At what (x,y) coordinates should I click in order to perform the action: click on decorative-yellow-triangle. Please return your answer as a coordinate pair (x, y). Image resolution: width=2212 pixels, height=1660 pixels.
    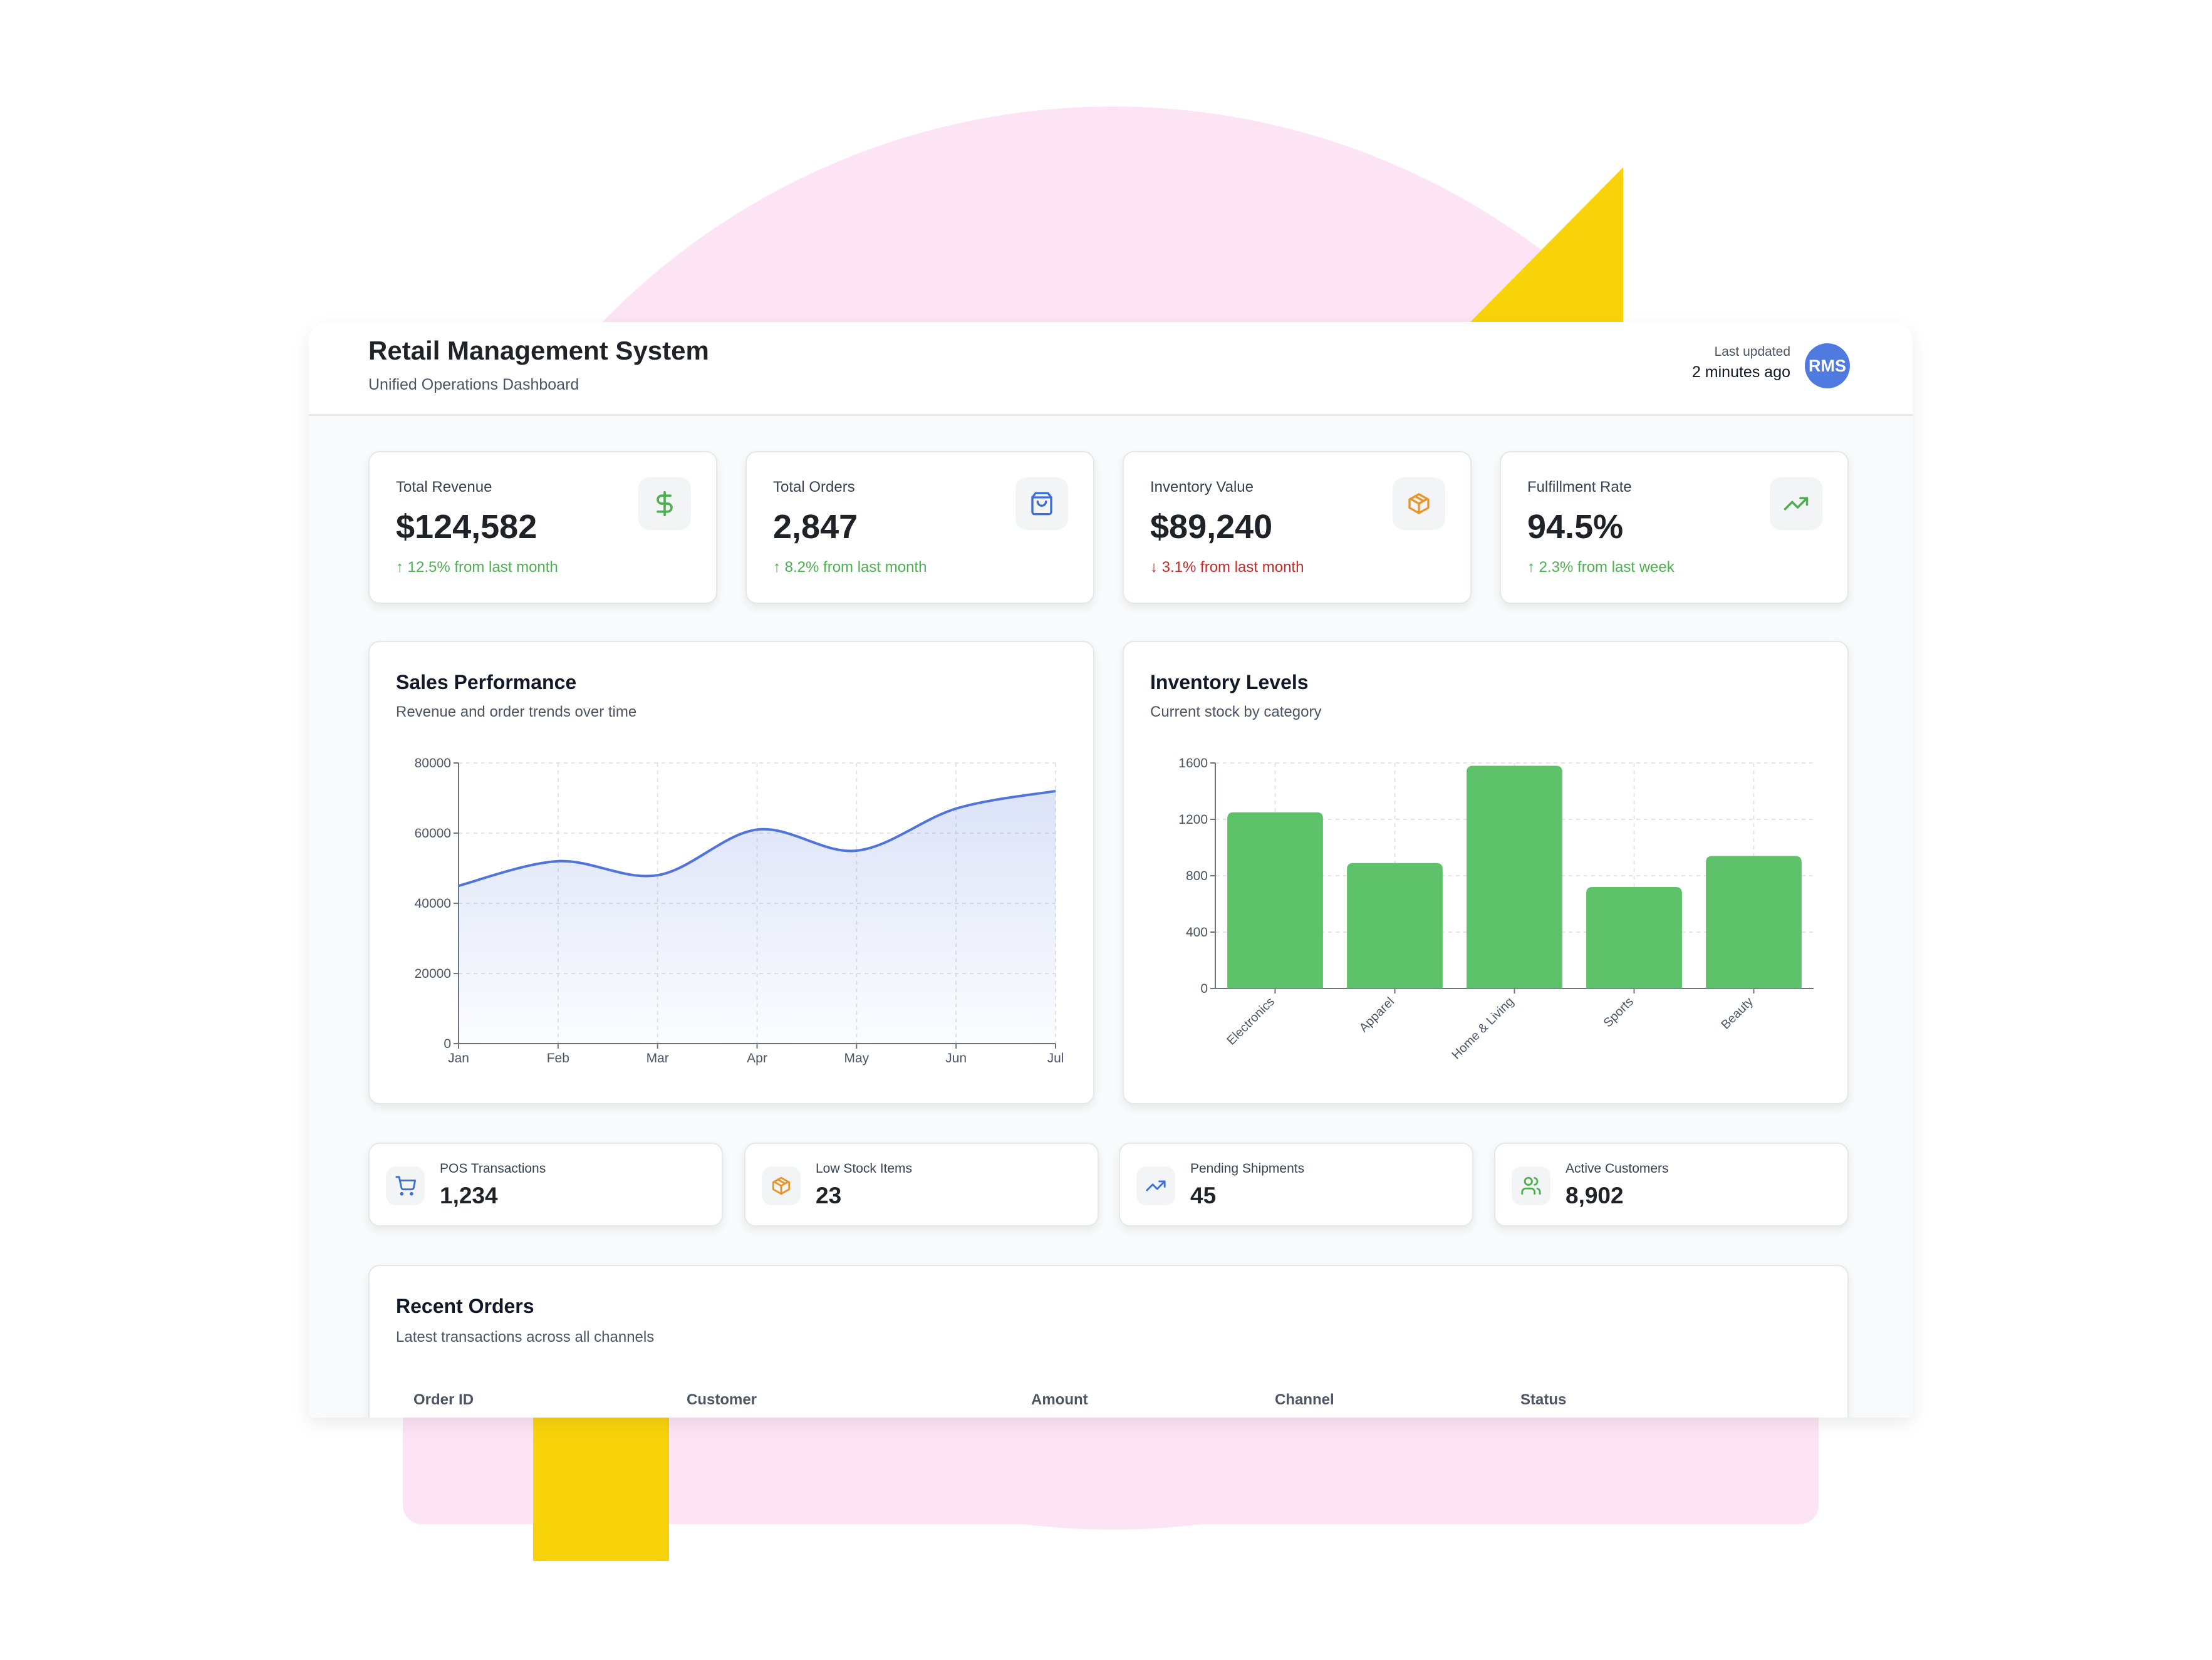
    Looking at the image, I should click on (1546, 244).